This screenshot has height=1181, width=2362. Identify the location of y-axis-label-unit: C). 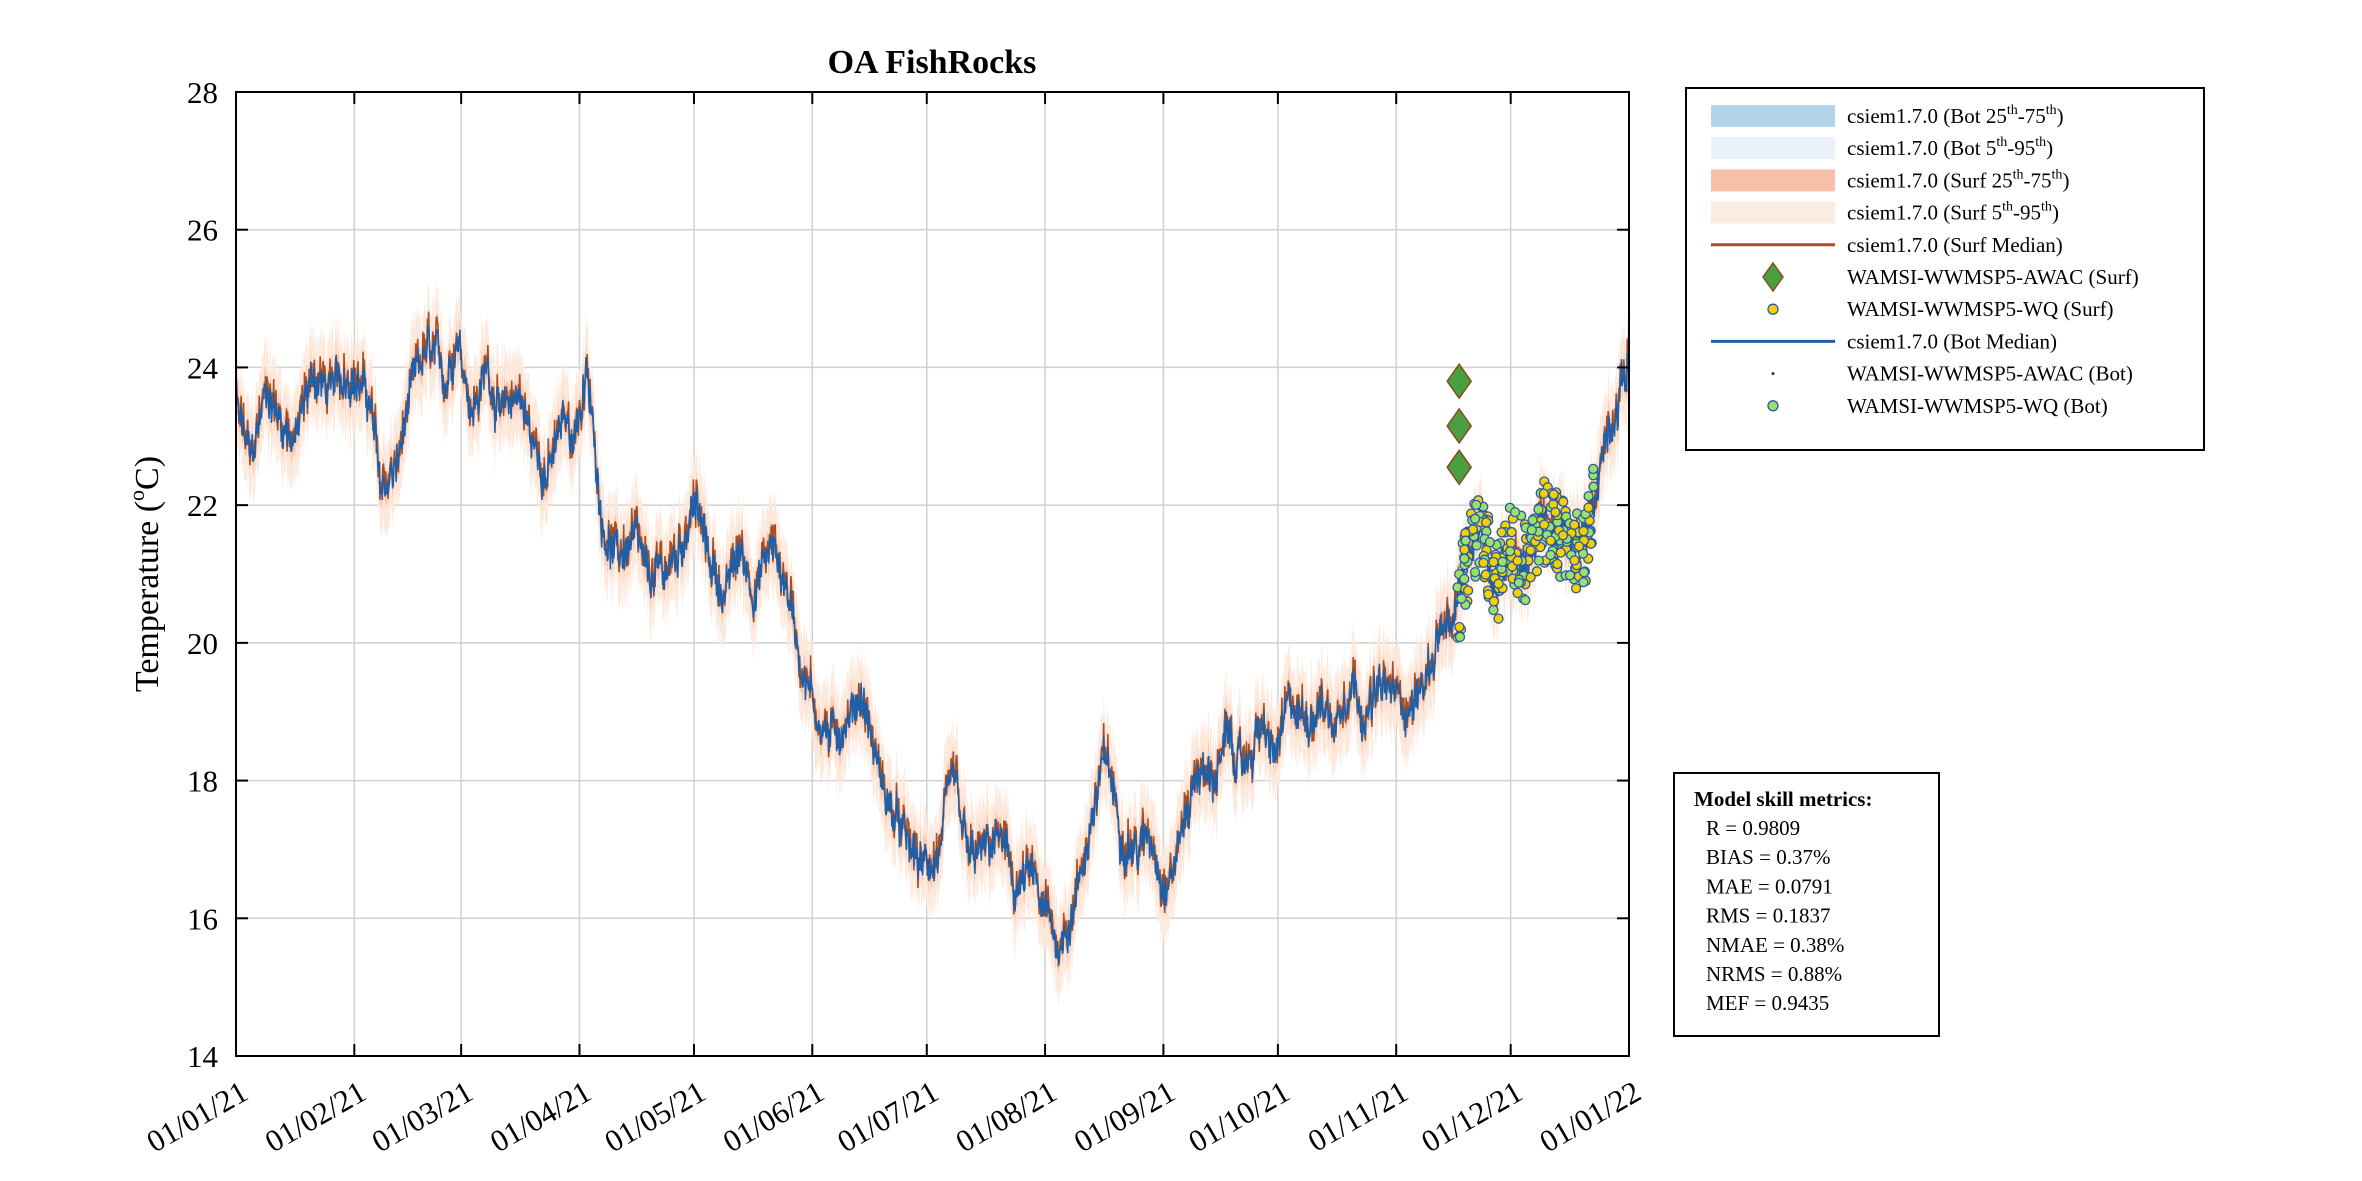
(147, 473).